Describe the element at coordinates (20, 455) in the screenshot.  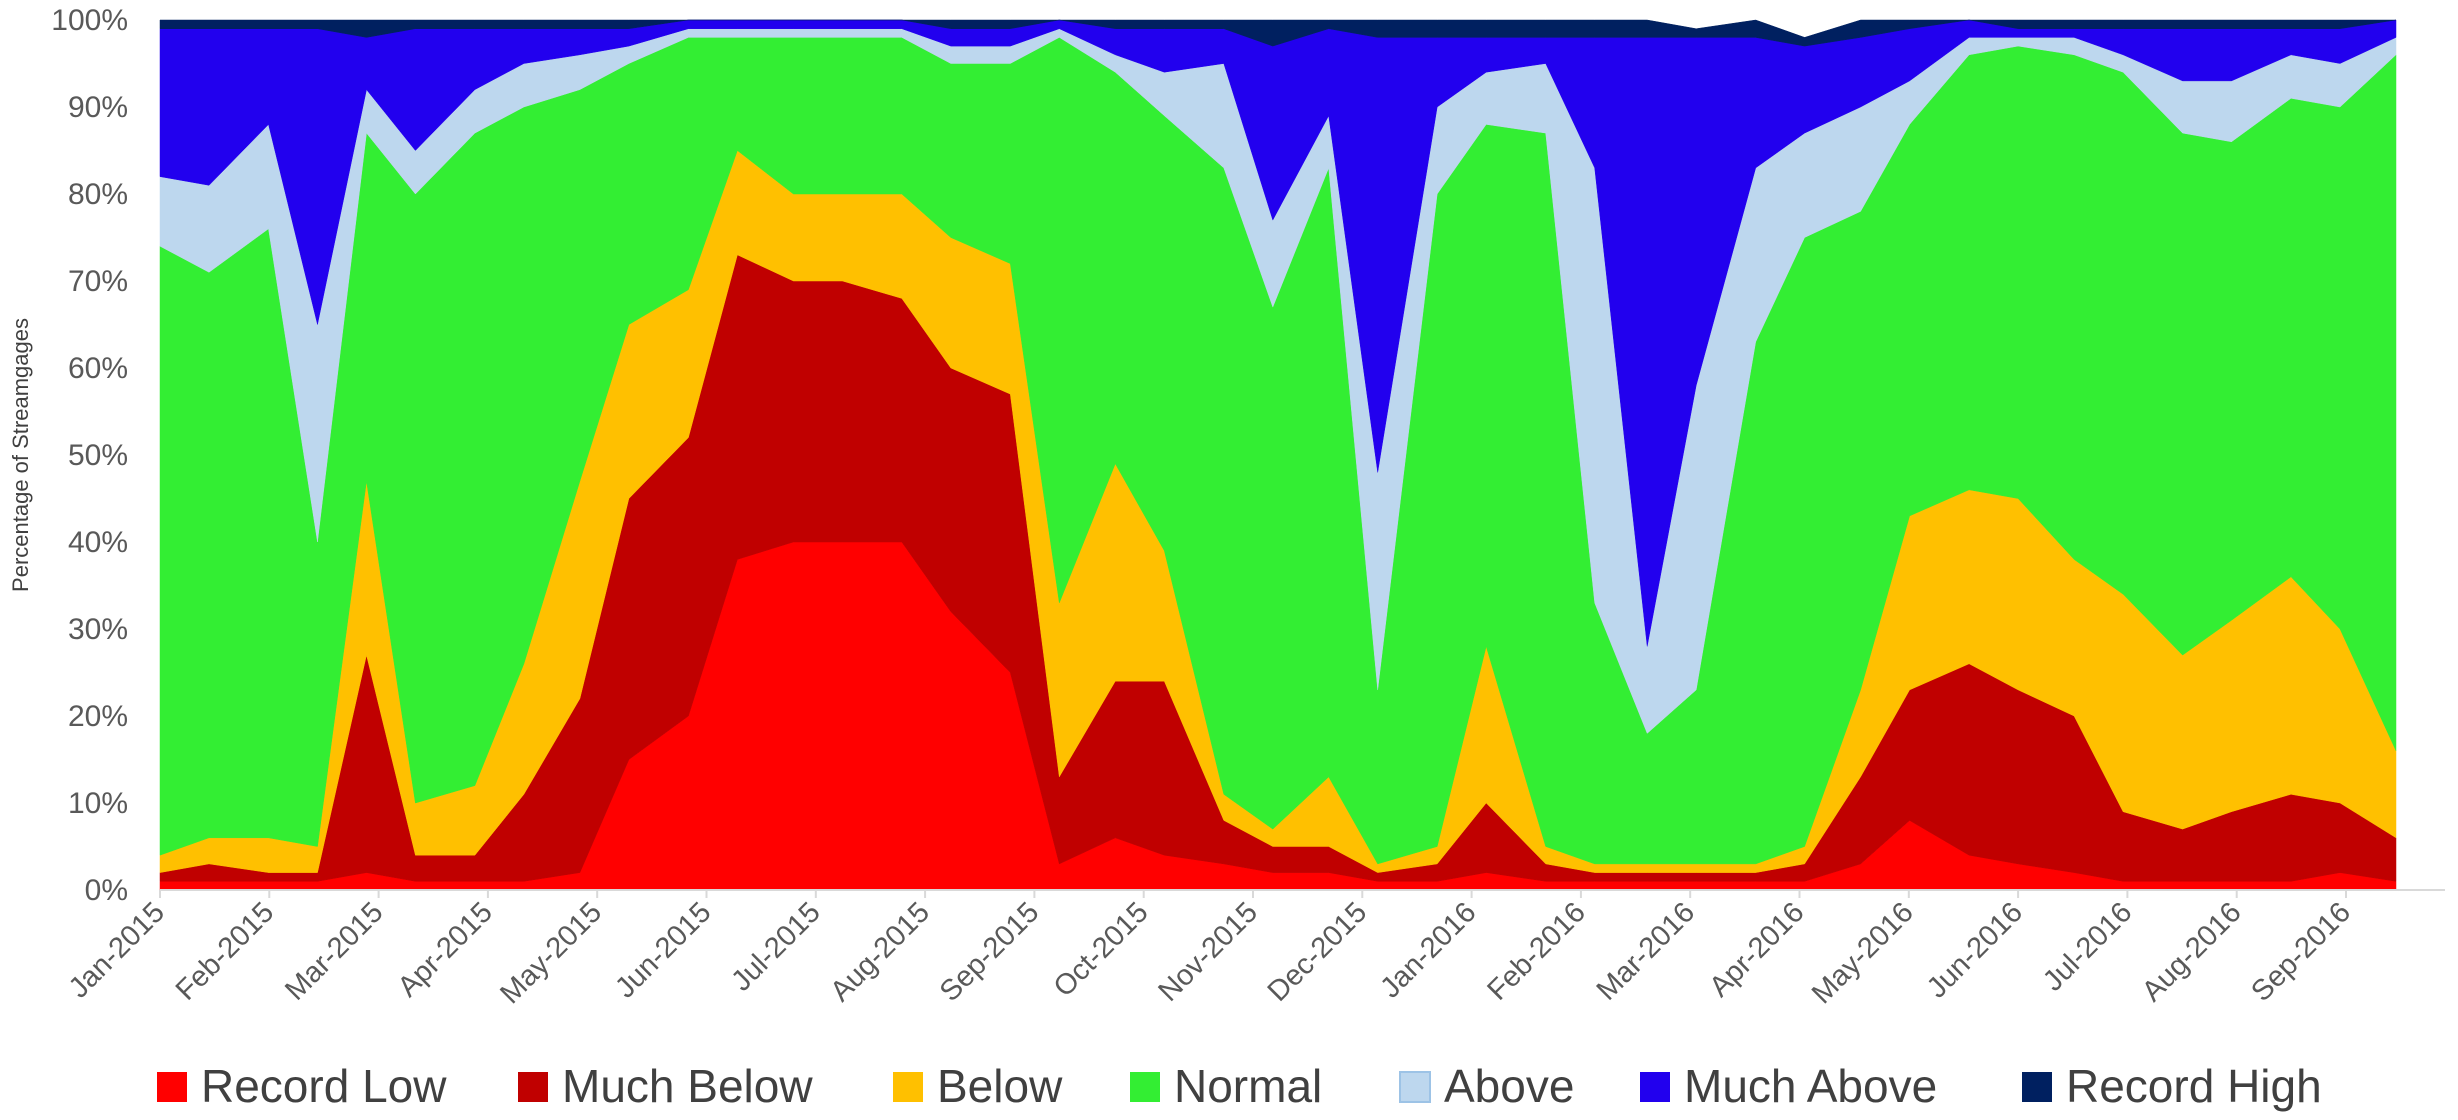
I see `y-axis-label: Percentage of Streamgages` at that location.